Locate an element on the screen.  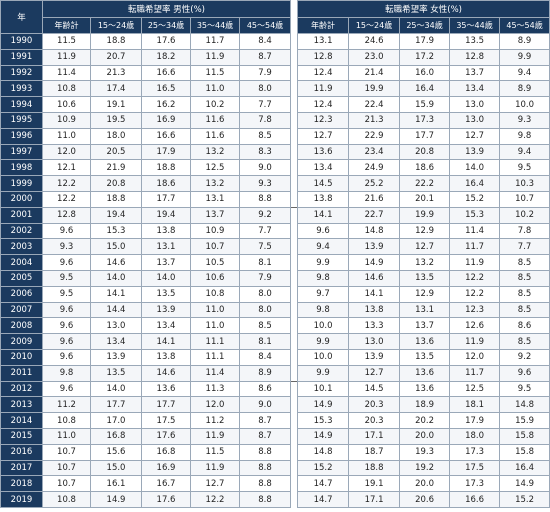
male-value-cell: 13.2 is located at coordinates (215, 183).